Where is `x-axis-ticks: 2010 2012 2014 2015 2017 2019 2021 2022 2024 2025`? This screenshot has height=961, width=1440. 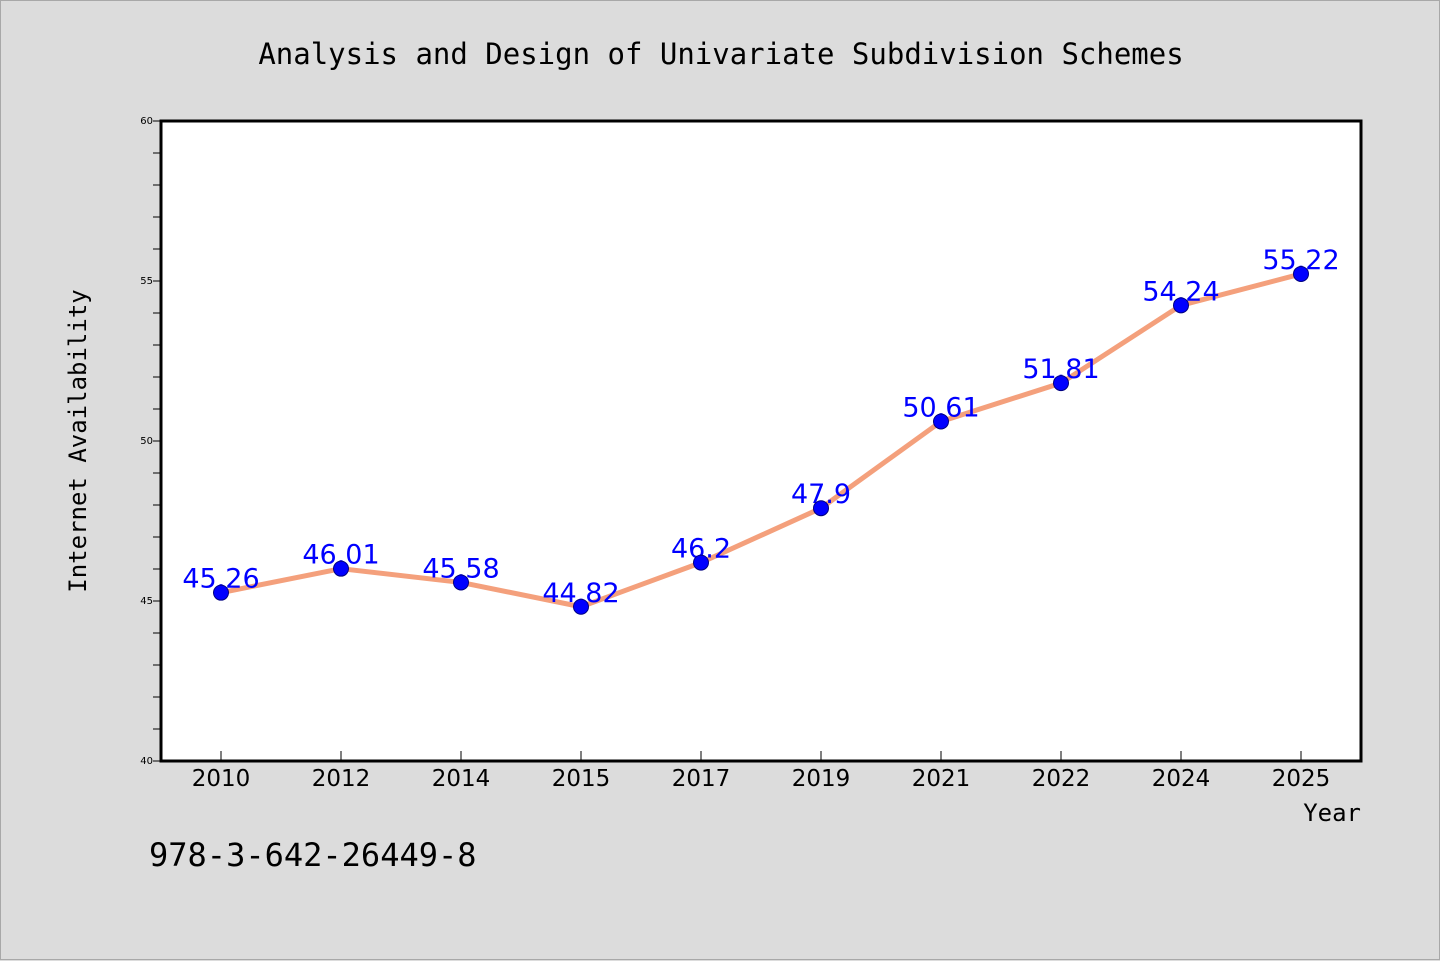 x-axis-ticks: 2010 2012 2014 2015 2017 2019 2021 2022 2024 2025 is located at coordinates (761, 771).